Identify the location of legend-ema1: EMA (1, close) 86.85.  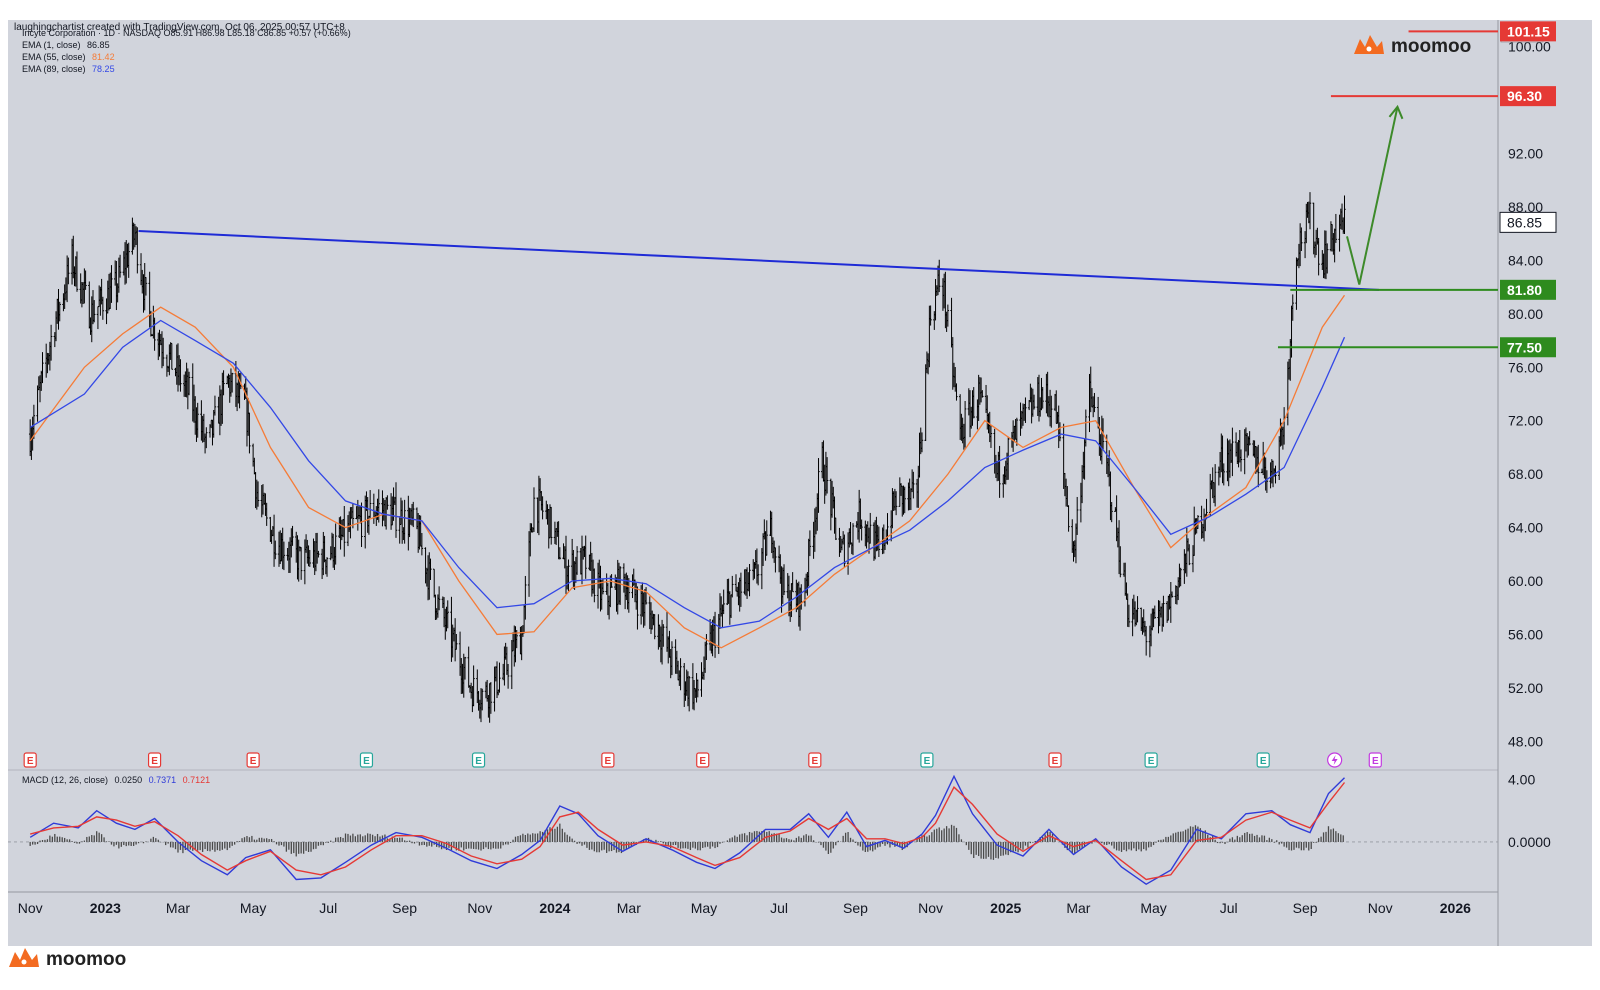
(66, 45).